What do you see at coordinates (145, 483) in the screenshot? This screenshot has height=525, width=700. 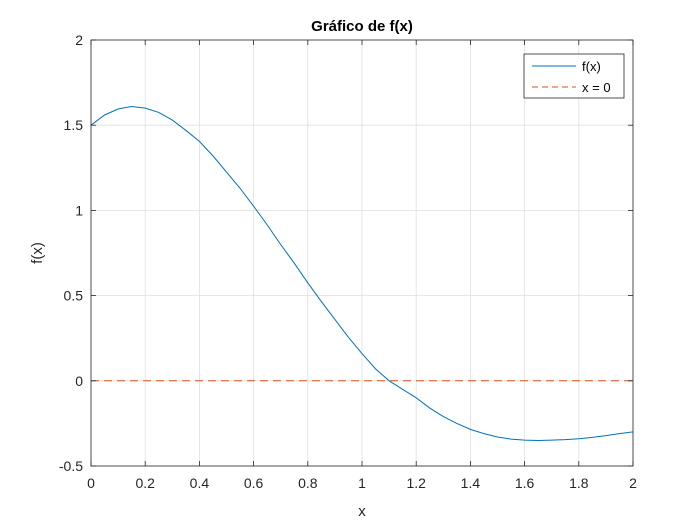 I see `x-tick-label: 0.2` at bounding box center [145, 483].